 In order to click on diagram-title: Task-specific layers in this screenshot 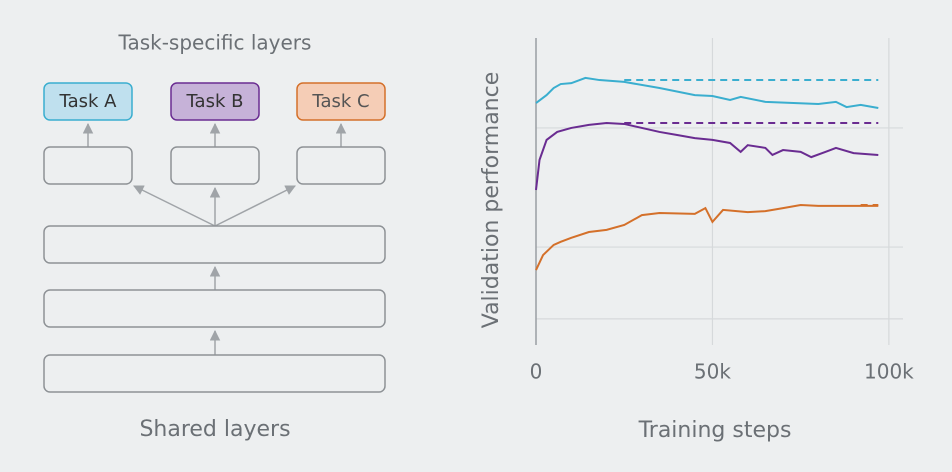, I will do `click(215, 43)`.